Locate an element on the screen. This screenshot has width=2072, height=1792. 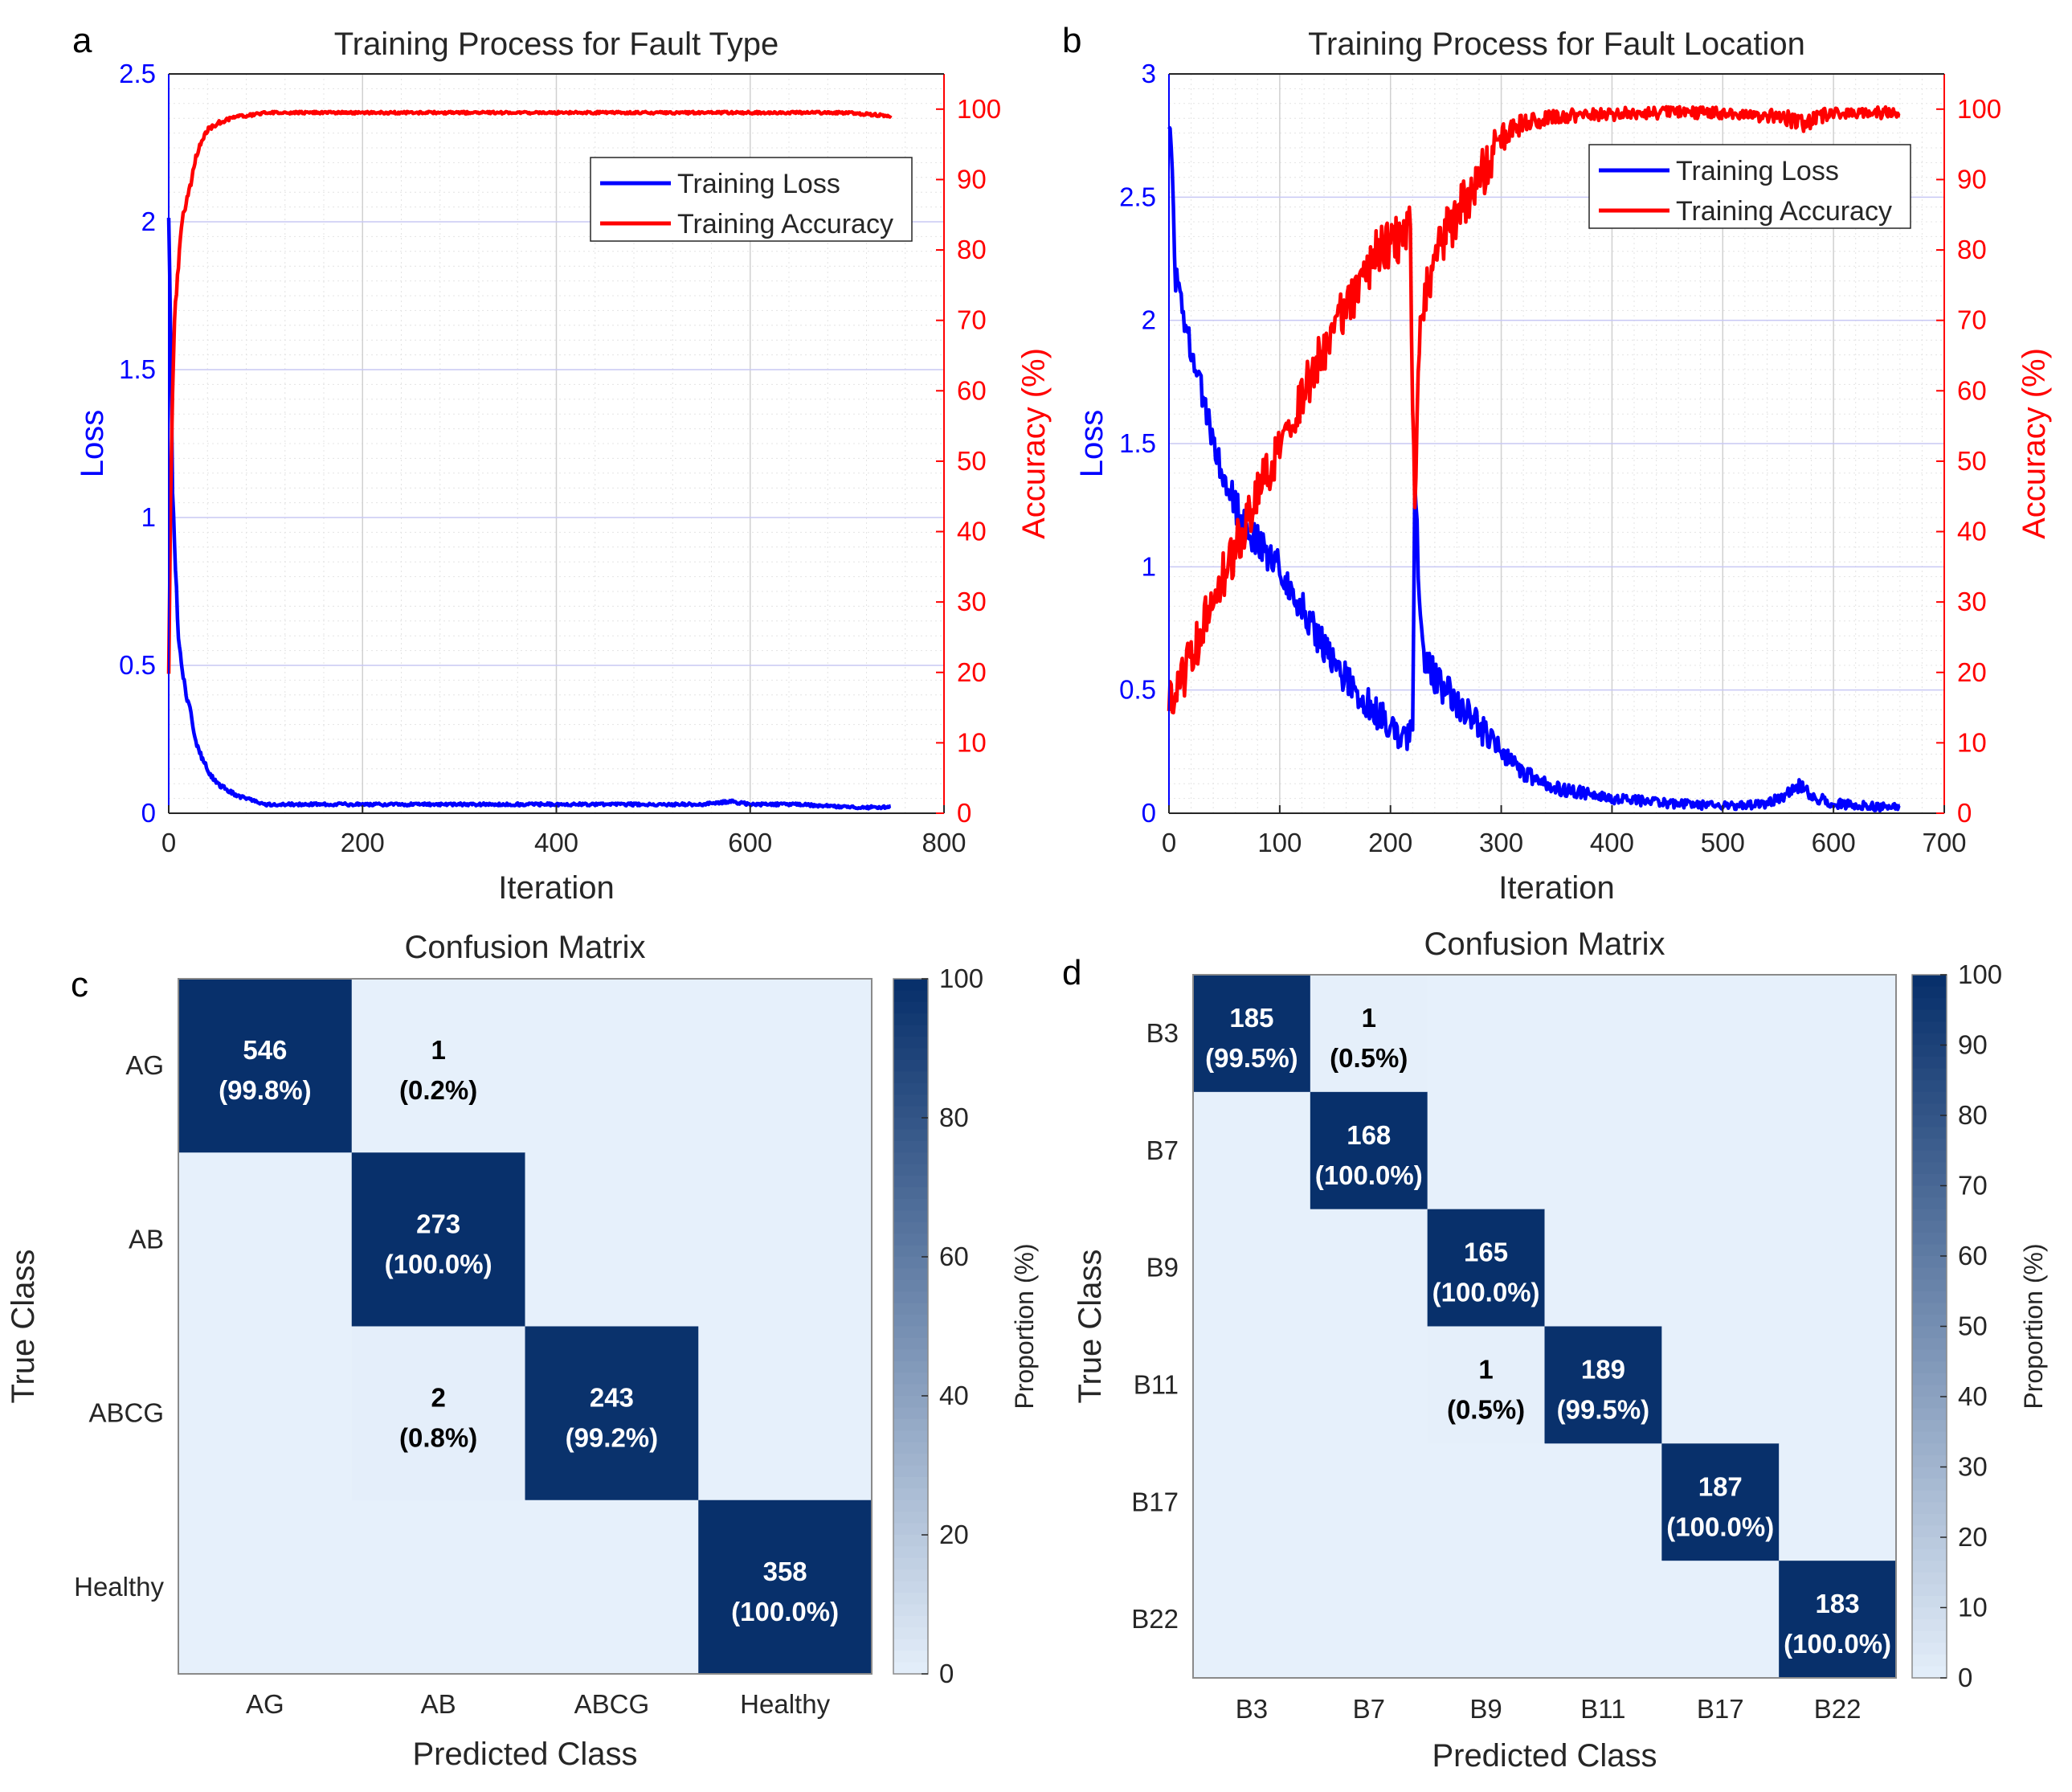
colorbar-border is located at coordinates (911, 1326).